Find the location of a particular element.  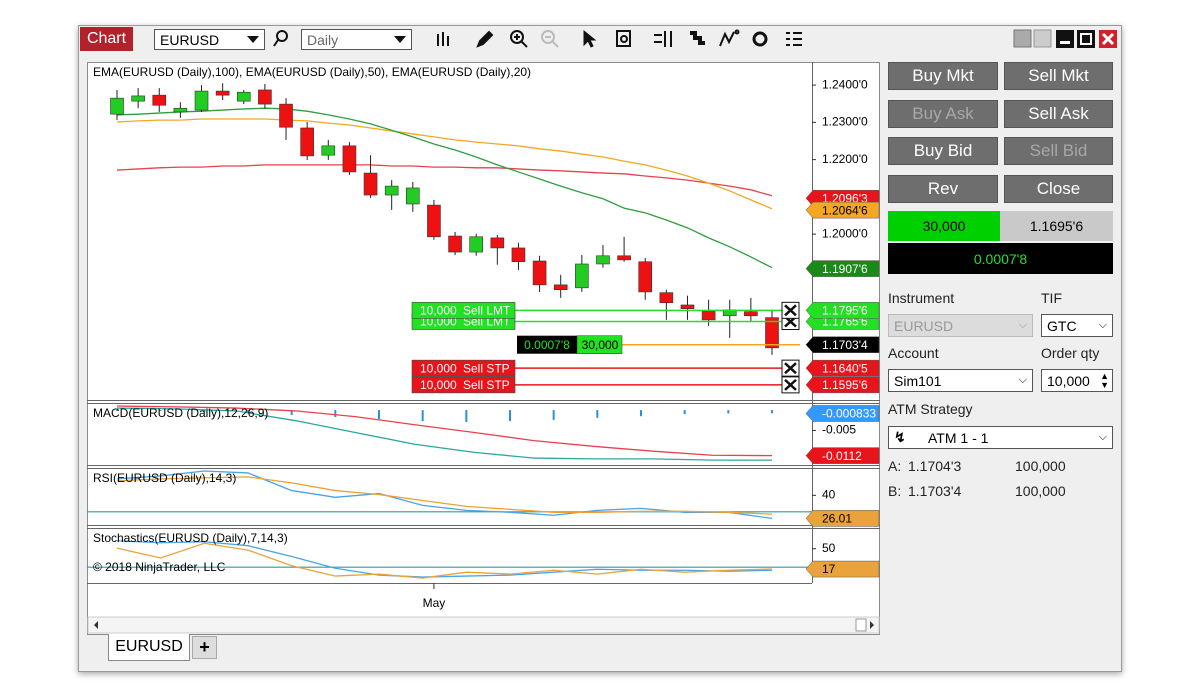

y-tick-label: 1.2200'0 is located at coordinates (845, 159).